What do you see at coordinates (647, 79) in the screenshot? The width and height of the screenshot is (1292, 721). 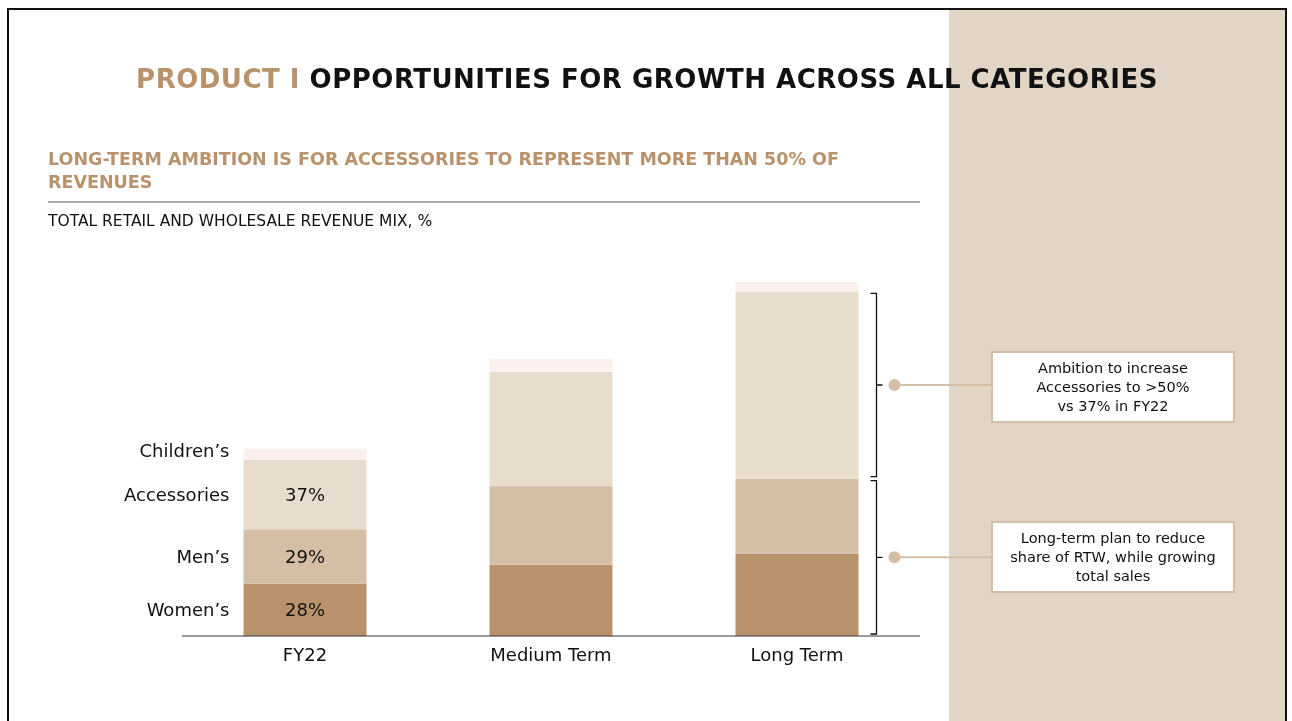 I see `chart-title: PRODUCT I OPPORTUNITIES FOR GROWTH ACROSS ALL CATEGORIES` at bounding box center [647, 79].